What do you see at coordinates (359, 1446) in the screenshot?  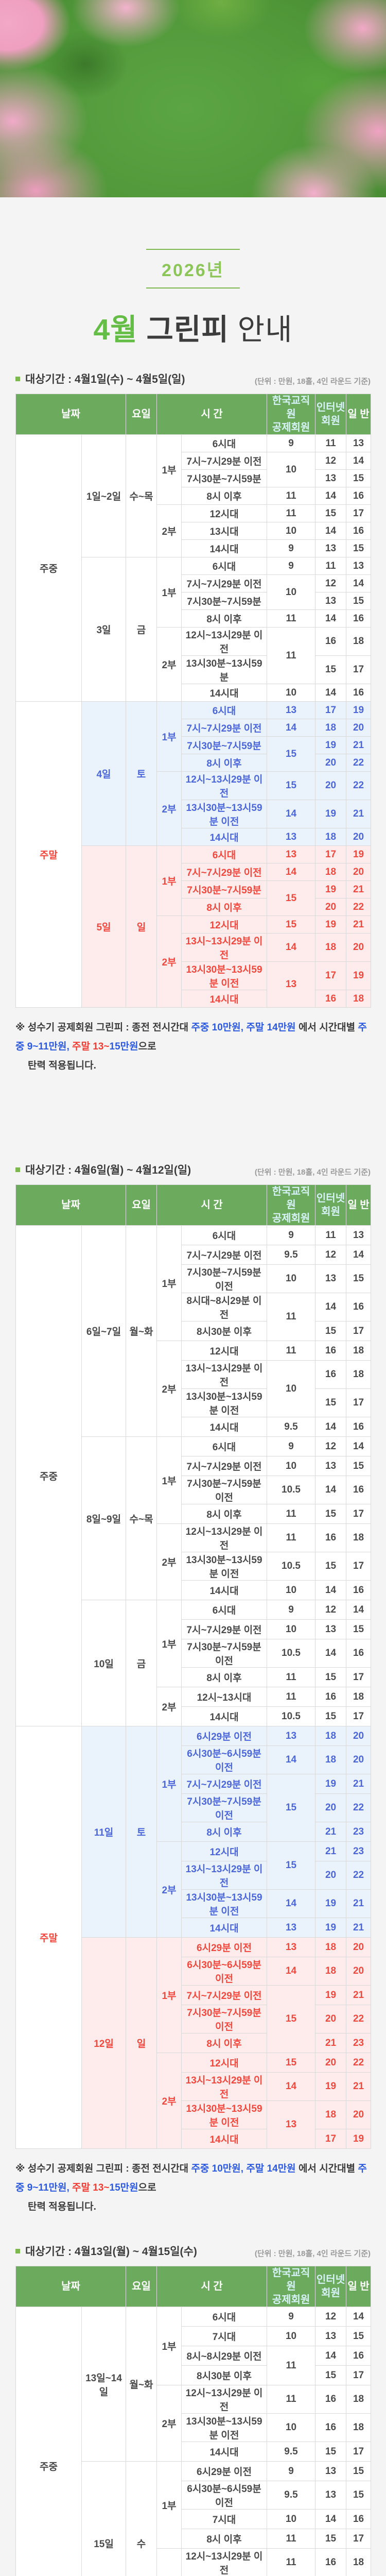 I see `general-fee-cell: 14` at bounding box center [359, 1446].